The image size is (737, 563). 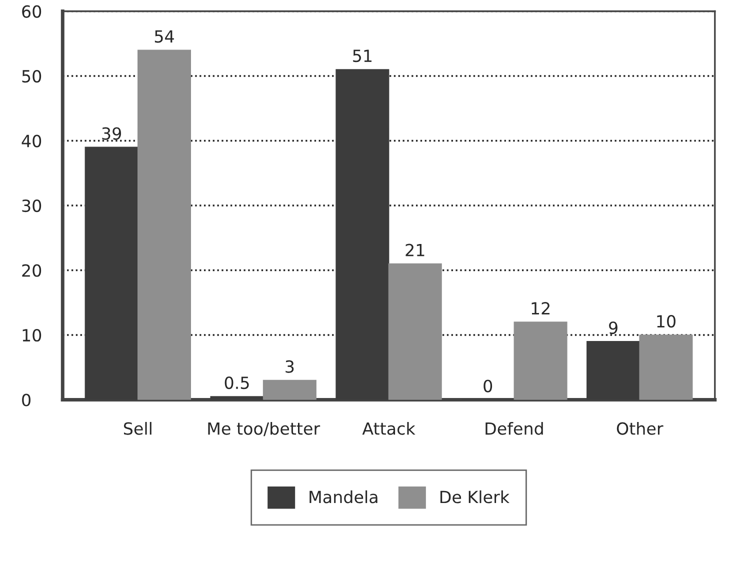 I want to click on legend-label: Mandela, so click(x=344, y=497).